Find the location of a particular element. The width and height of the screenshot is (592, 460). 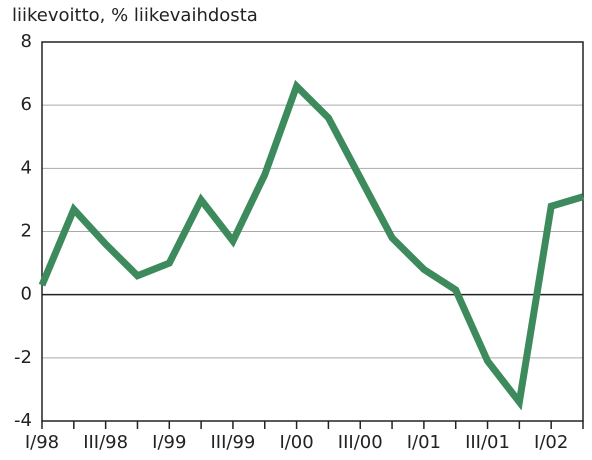

x-tick-label: III/99 is located at coordinates (232, 442).